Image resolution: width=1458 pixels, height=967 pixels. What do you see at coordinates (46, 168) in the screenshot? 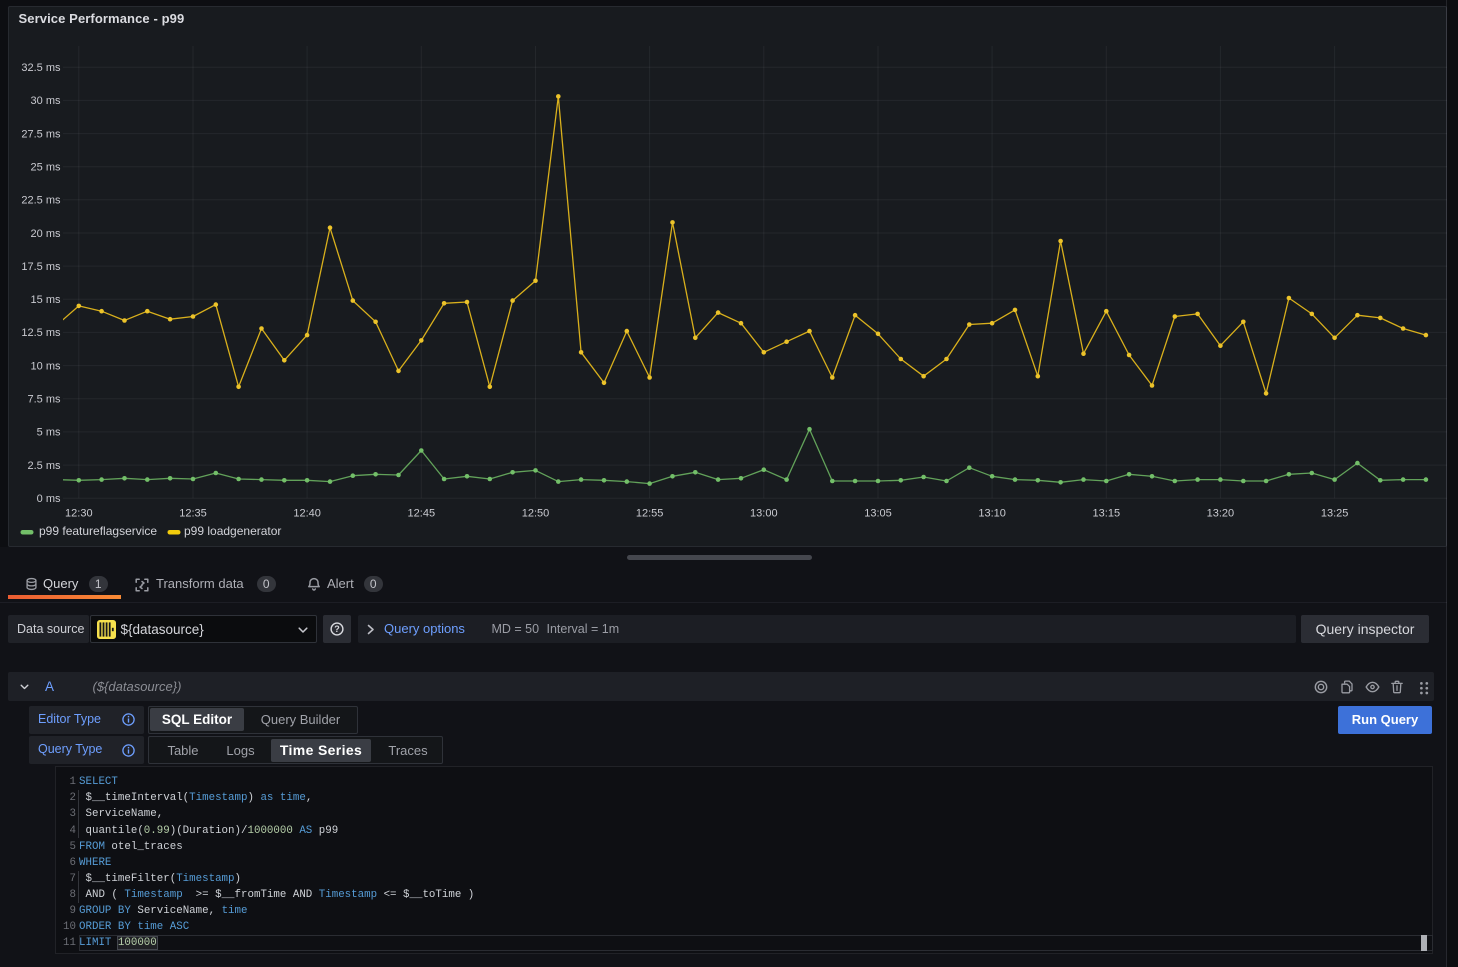
I see `svg-text: 25 ms` at bounding box center [46, 168].